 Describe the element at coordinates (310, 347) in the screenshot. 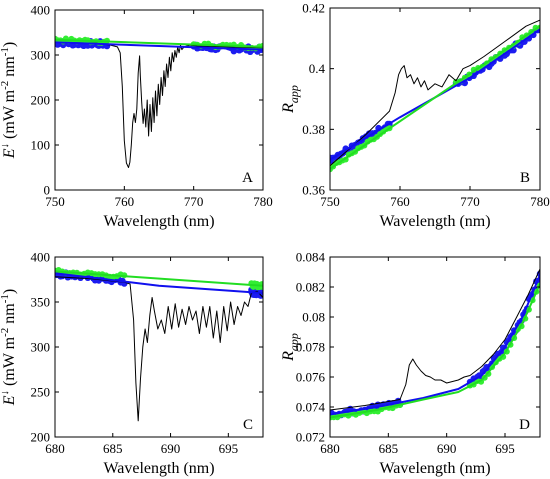

I see `y-tick-label: 0.078` at that location.